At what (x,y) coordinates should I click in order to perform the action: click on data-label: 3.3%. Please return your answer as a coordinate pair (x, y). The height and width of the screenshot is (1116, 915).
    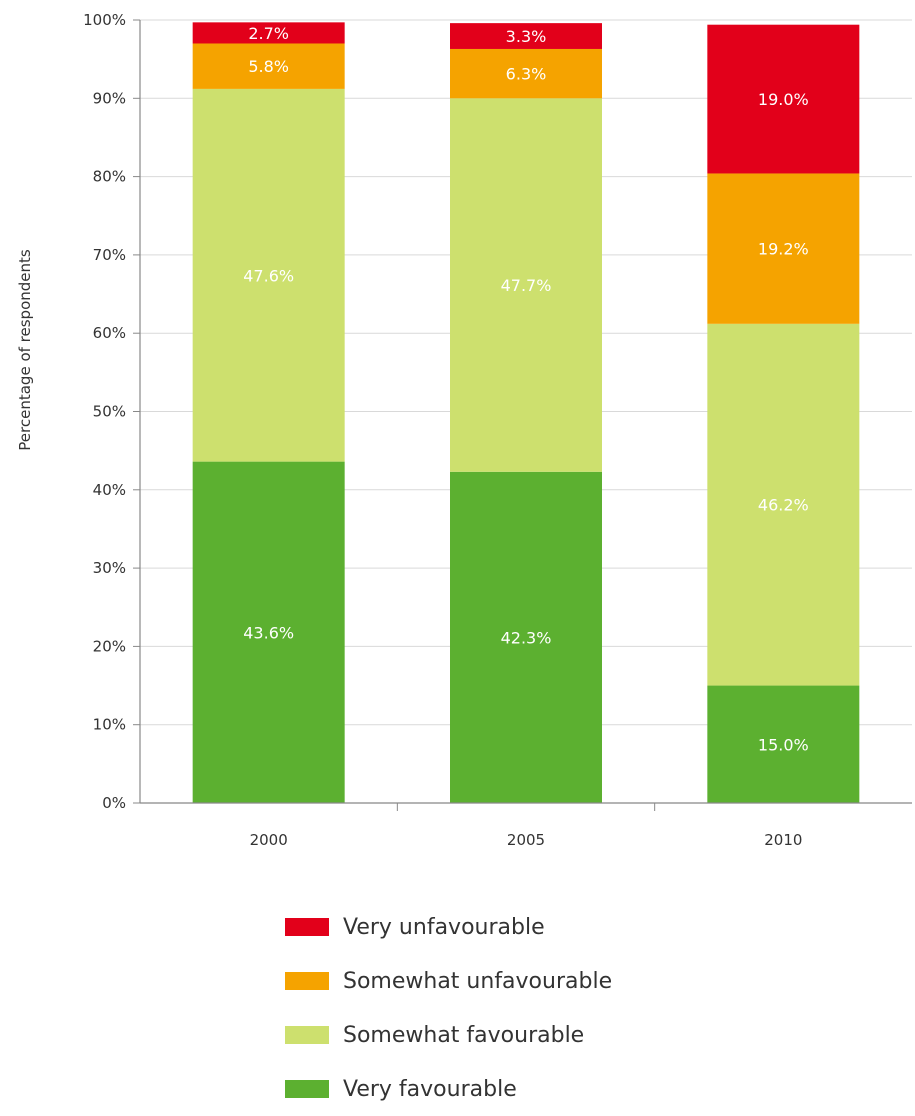
    Looking at the image, I should click on (526, 36).